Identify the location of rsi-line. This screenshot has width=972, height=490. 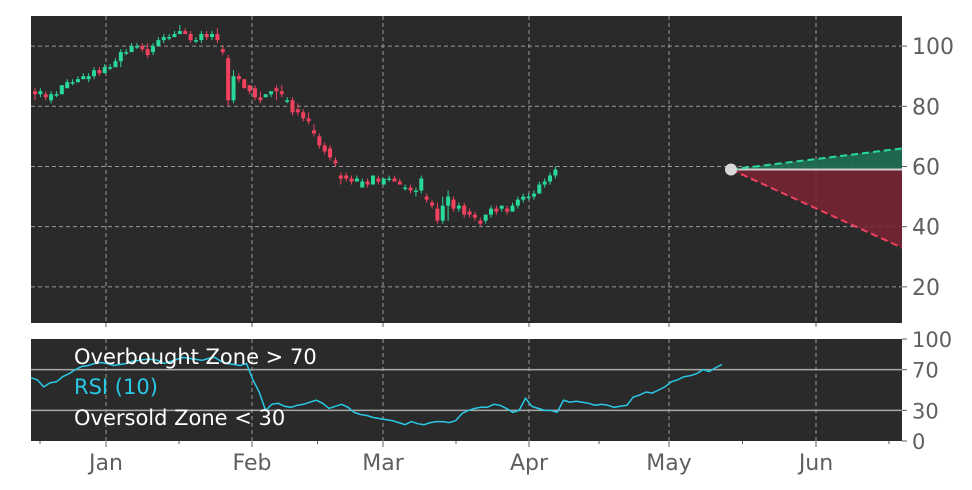
(376, 391).